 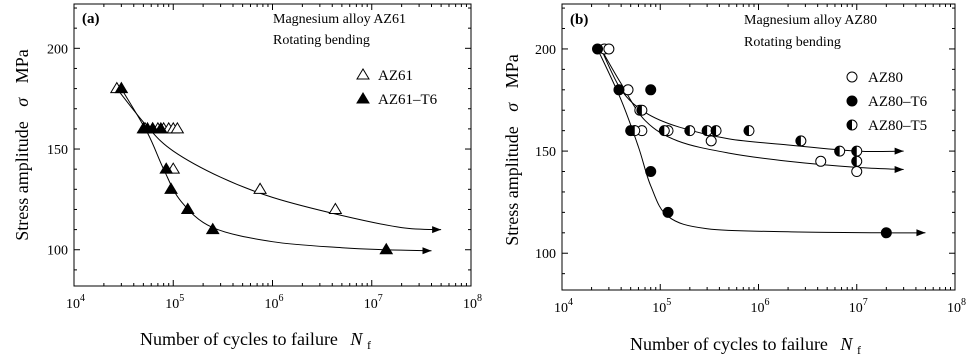 I want to click on legend: AZ61 AZ61–T6, so click(x=397, y=88).